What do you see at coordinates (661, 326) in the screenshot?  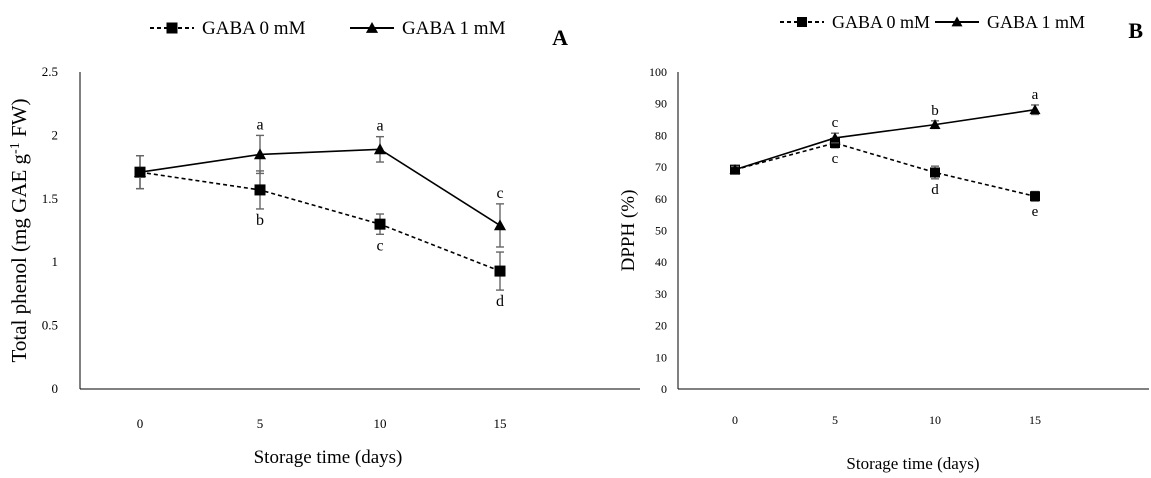 I see `y-tick-label: 20` at bounding box center [661, 326].